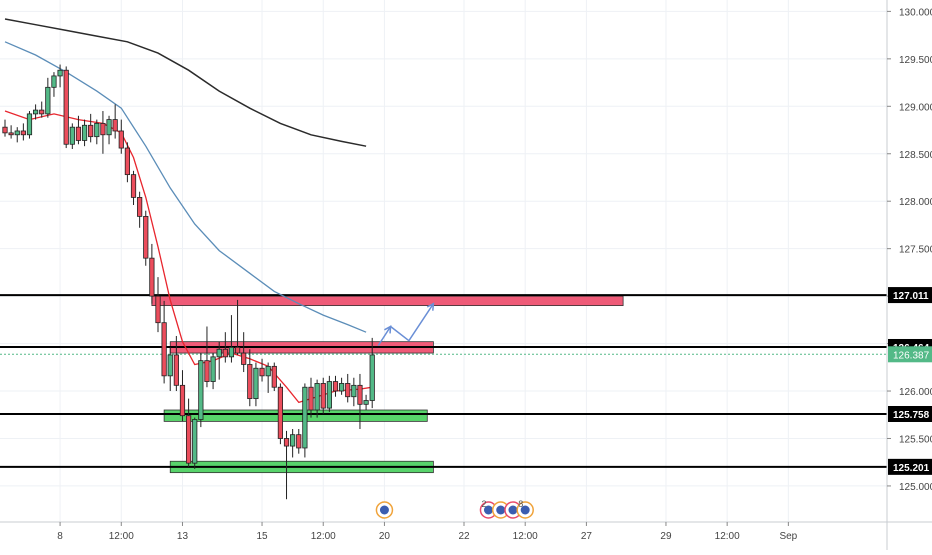 Image resolution: width=932 pixels, height=555 pixels. What do you see at coordinates (666, 536) in the screenshot?
I see `time-tick-label: 29` at bounding box center [666, 536].